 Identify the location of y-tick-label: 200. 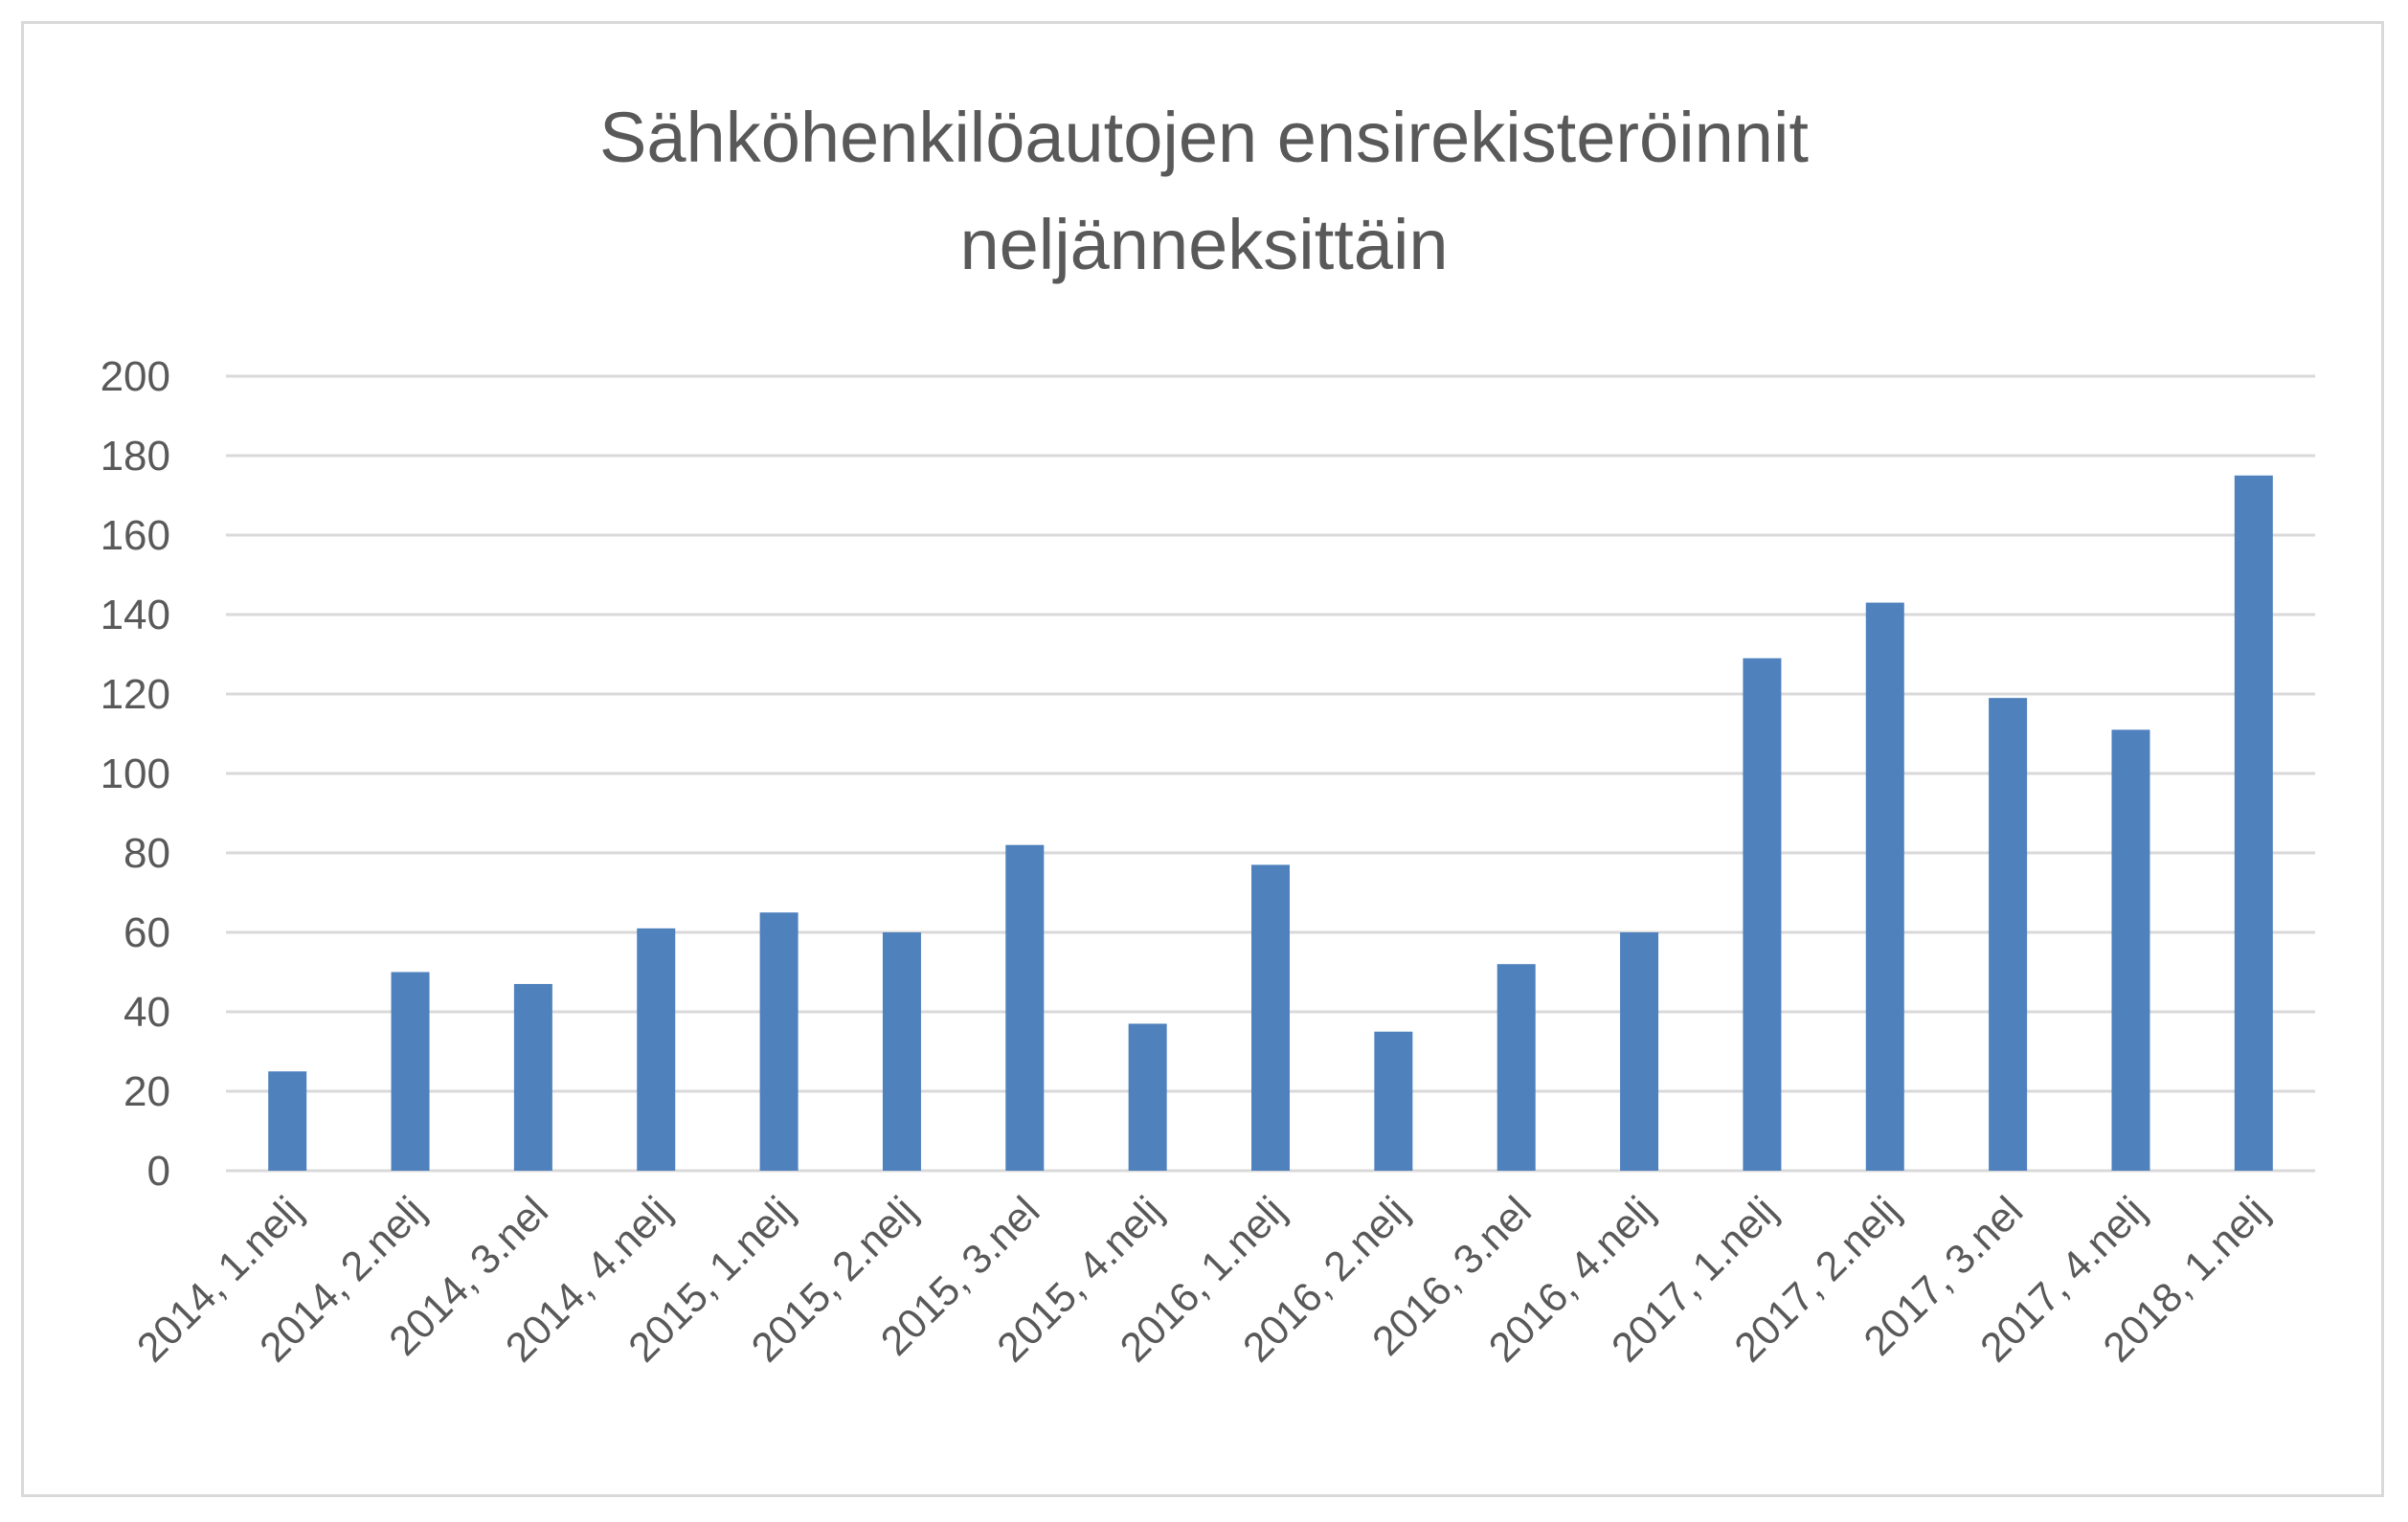
(135, 377).